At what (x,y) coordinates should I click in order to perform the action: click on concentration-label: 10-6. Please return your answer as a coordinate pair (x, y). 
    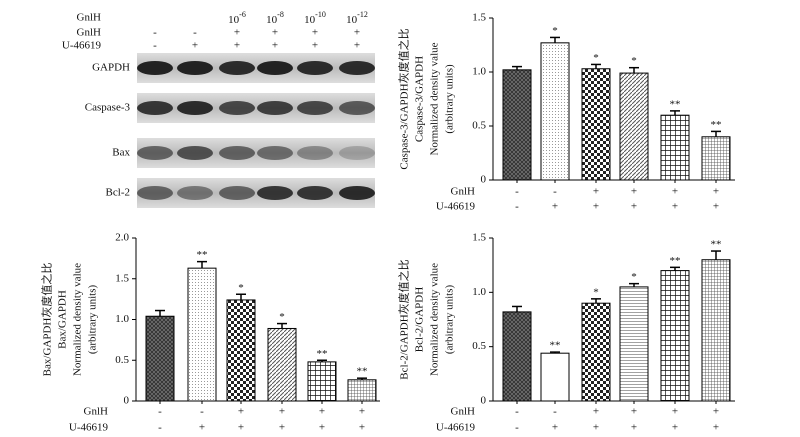
    Looking at the image, I should click on (237, 18).